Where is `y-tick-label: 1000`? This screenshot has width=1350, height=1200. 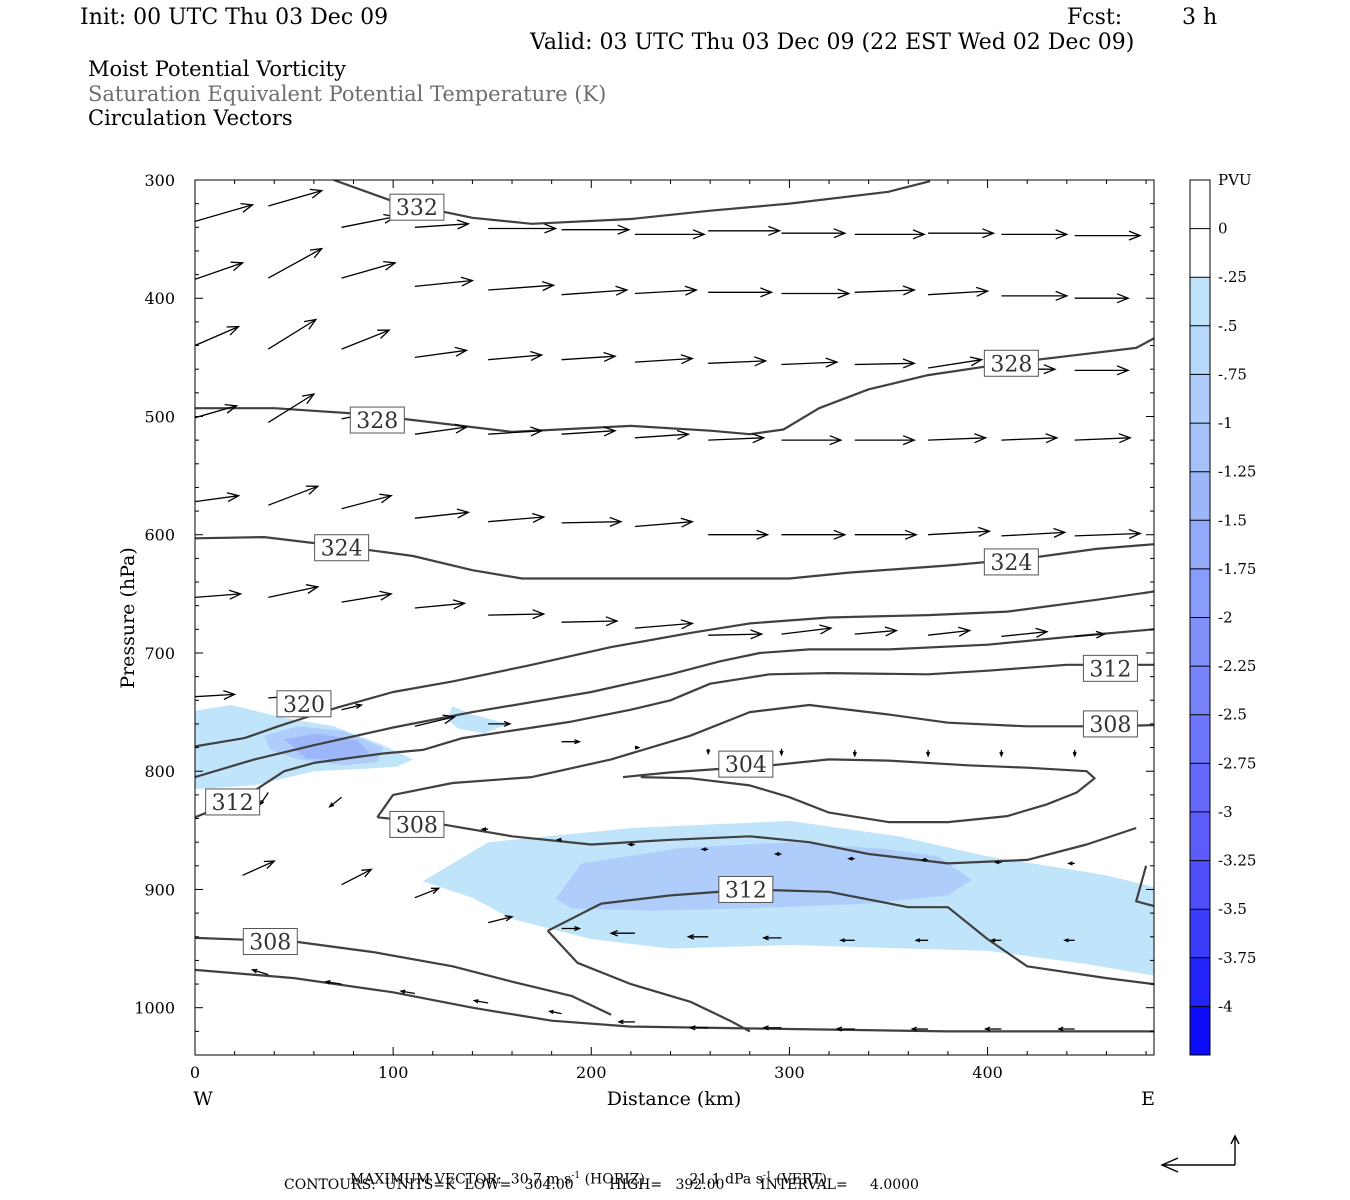 y-tick-label: 1000 is located at coordinates (154, 1008).